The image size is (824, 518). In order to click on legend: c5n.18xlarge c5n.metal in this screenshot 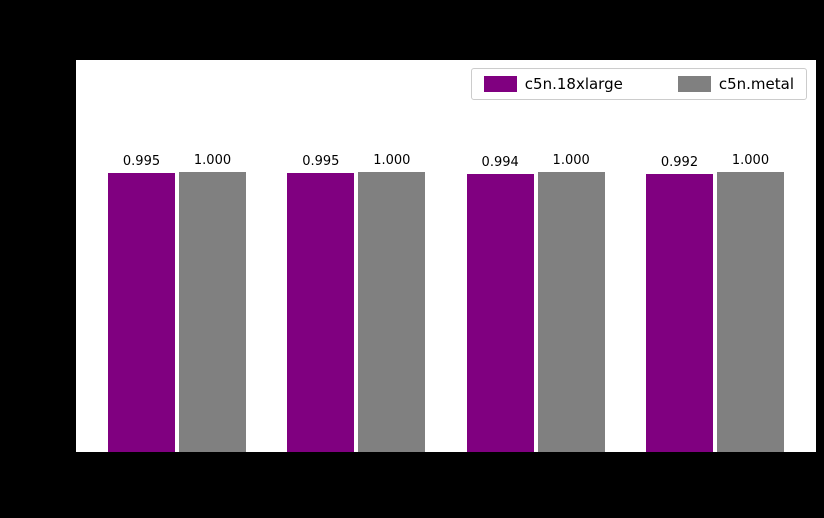, I will do `click(638, 84)`.